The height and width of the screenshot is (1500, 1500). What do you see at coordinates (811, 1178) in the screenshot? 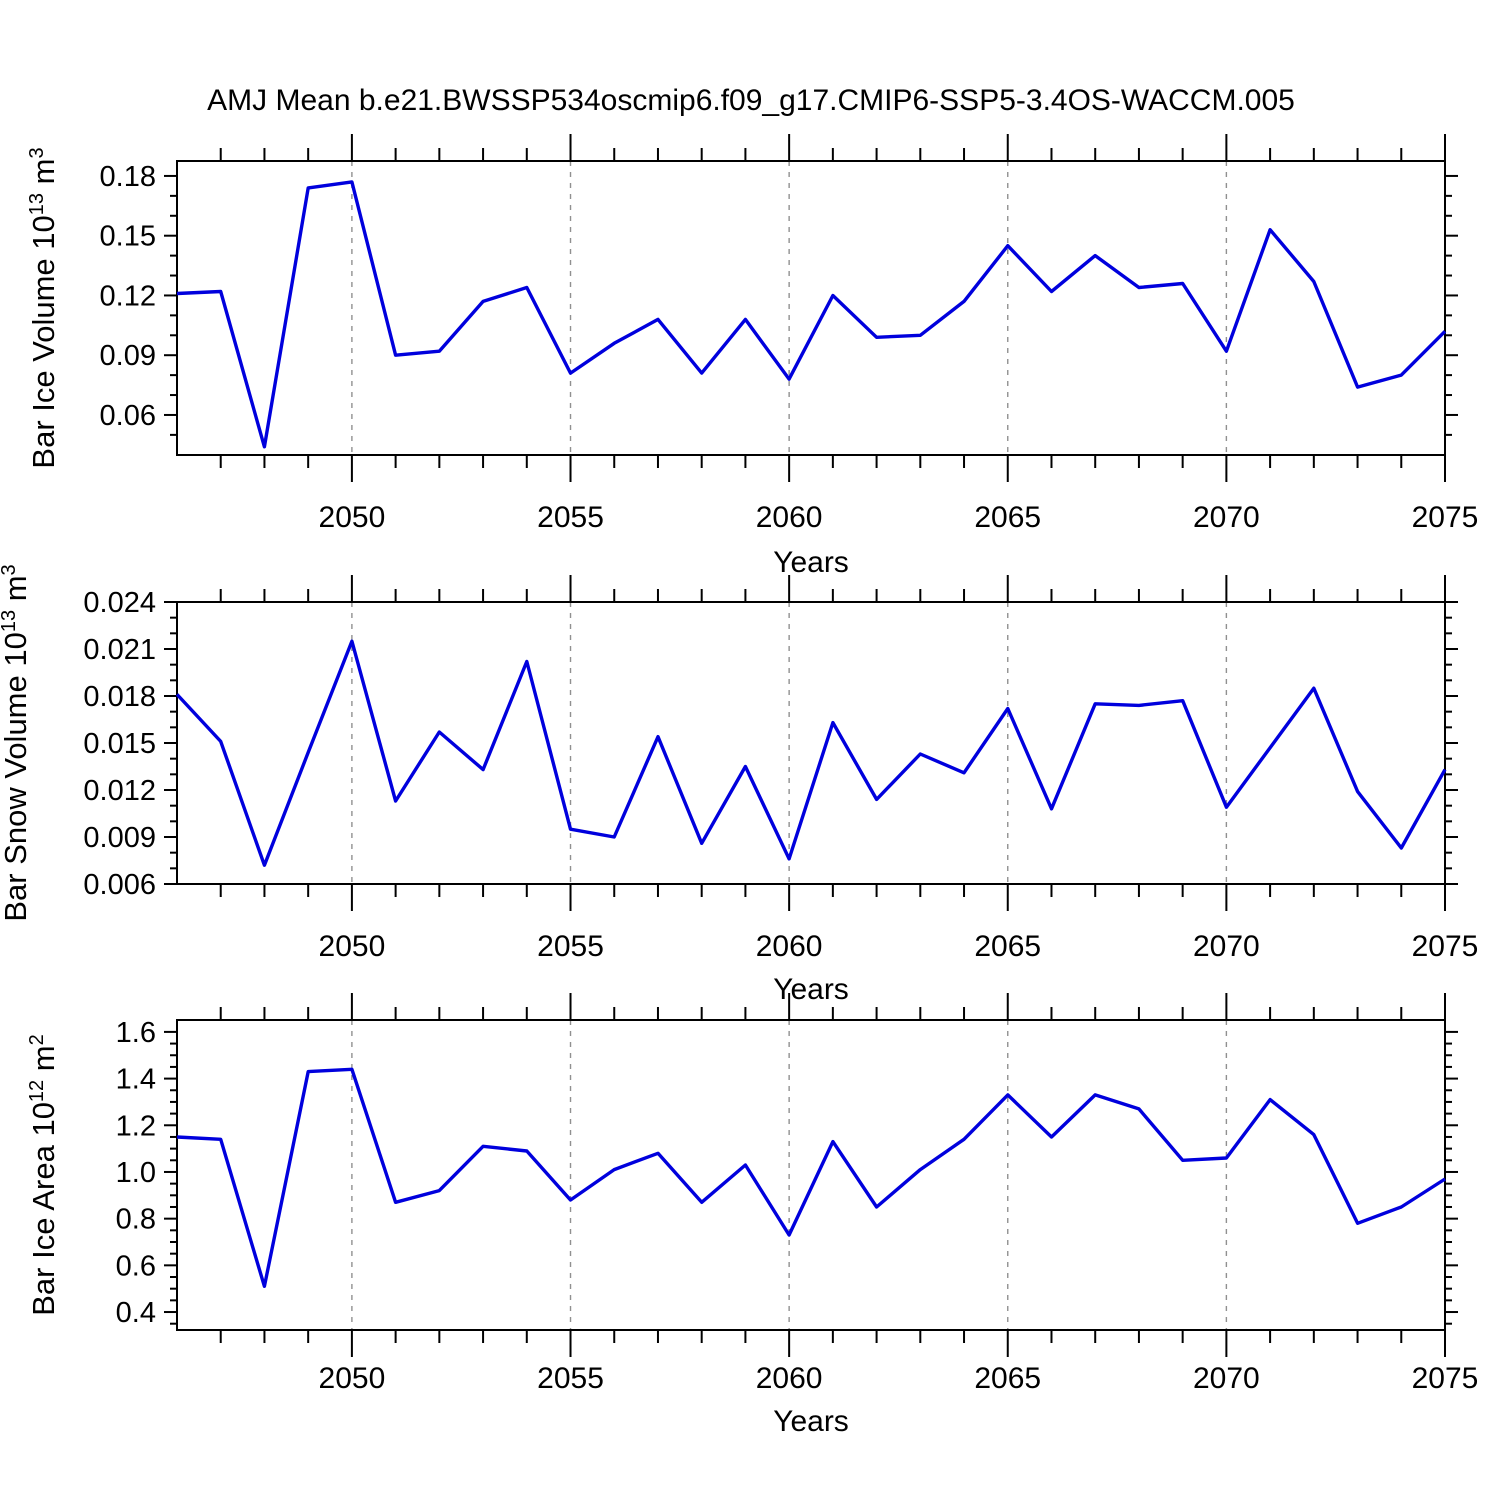
I see `ice-area-line` at bounding box center [811, 1178].